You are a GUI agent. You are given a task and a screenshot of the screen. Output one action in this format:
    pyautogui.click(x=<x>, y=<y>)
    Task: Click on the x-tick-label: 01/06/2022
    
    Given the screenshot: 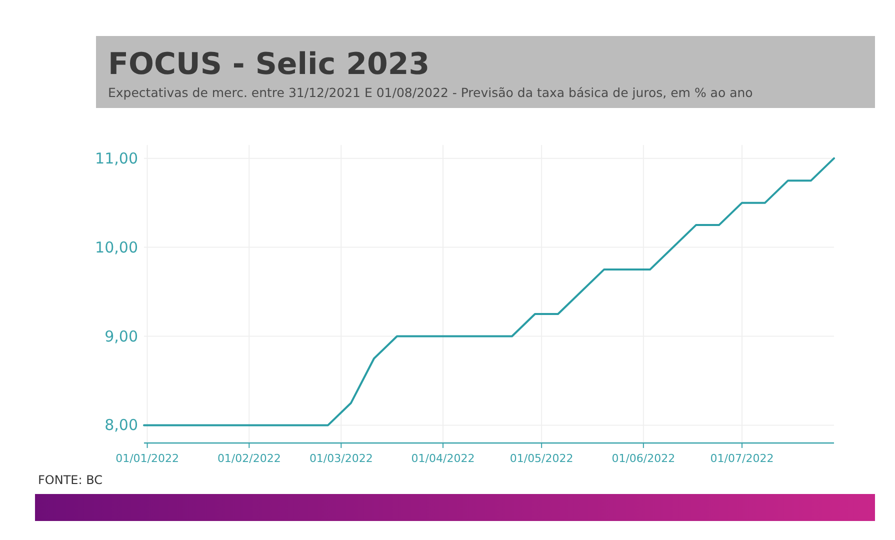 What is the action you would take?
    pyautogui.click(x=644, y=458)
    